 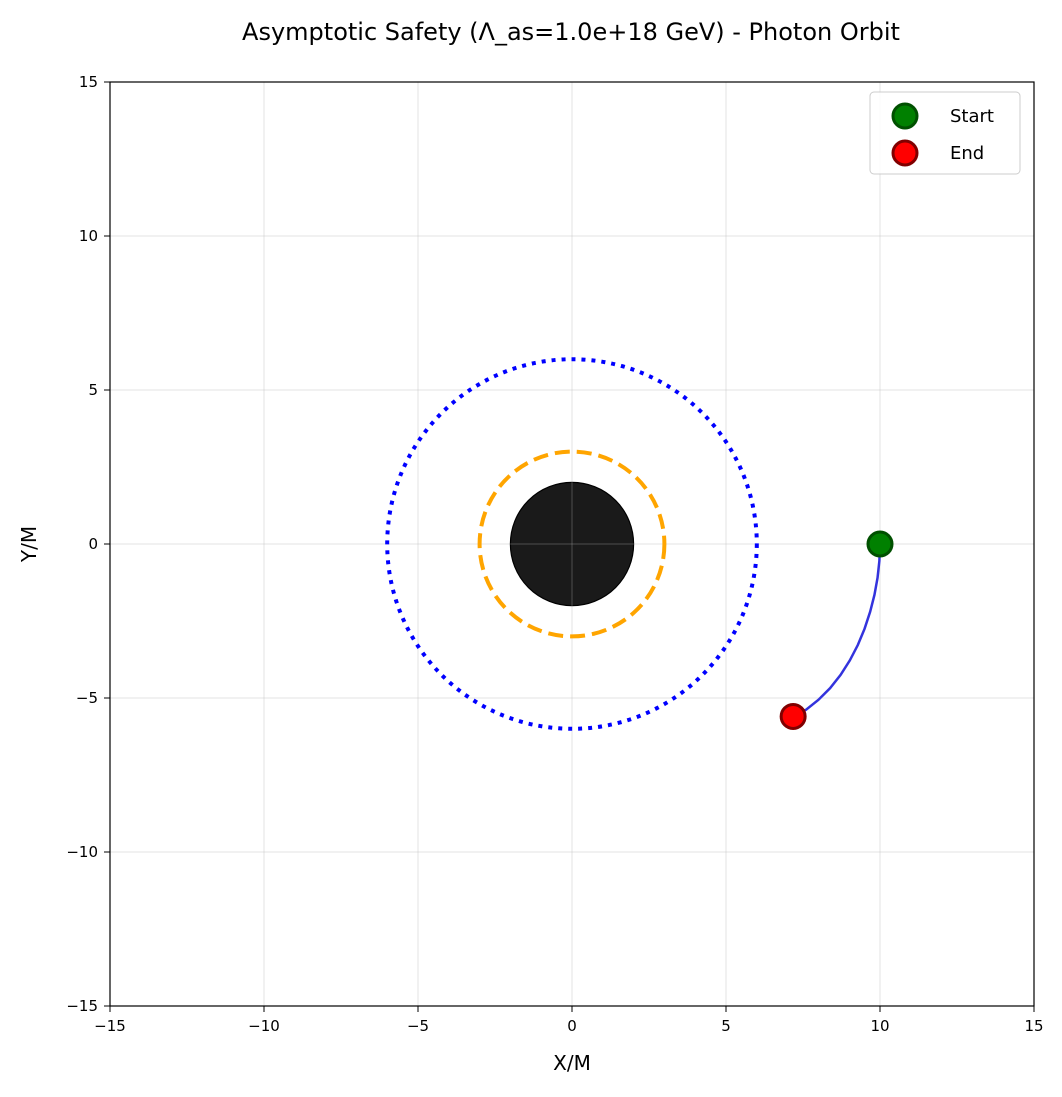 I want to click on legend-end-marker, so click(x=905, y=153).